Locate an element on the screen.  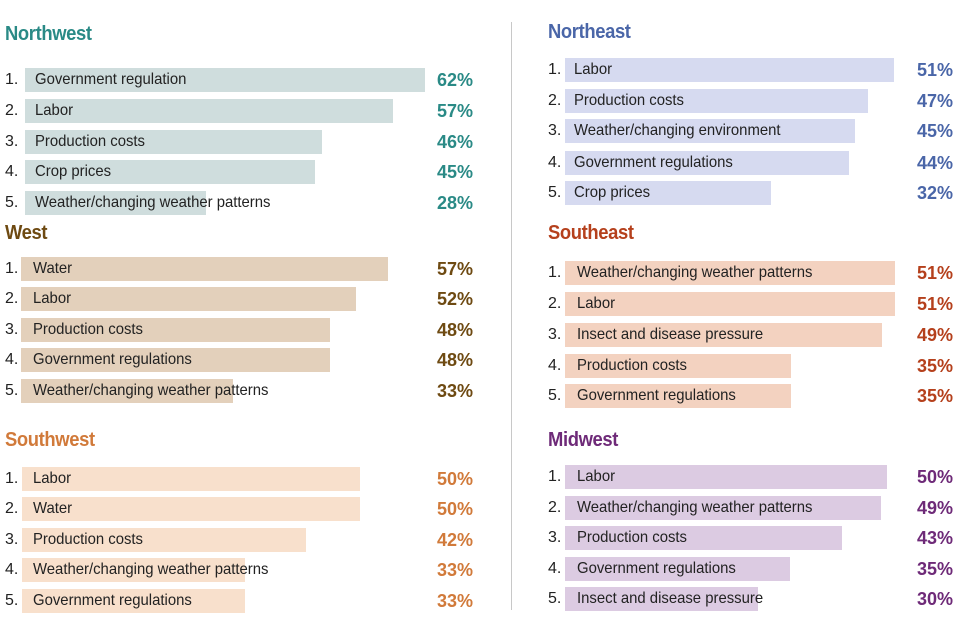
value-label: 44% is located at coordinates (934, 163).